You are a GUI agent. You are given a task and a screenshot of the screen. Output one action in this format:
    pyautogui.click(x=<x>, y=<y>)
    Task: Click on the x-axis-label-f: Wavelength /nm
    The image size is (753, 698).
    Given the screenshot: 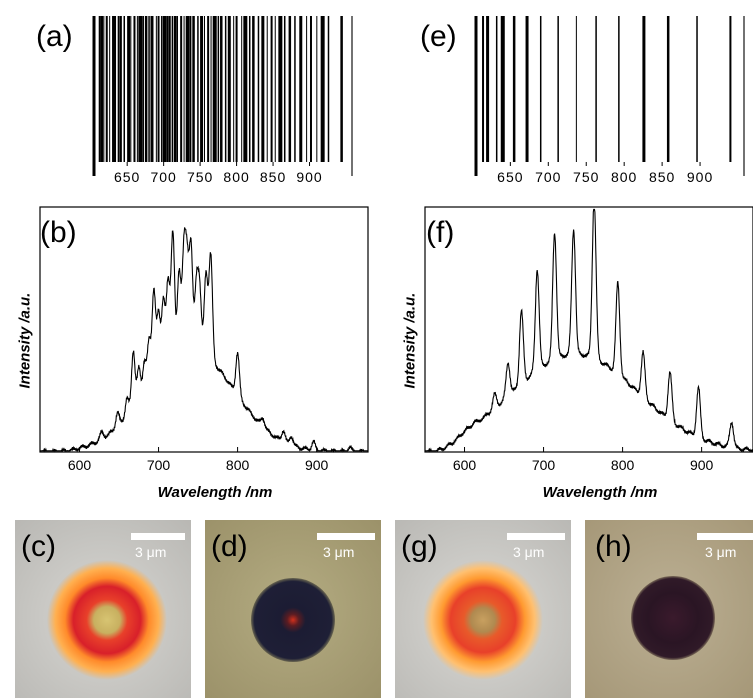 What is the action you would take?
    pyautogui.click(x=600, y=492)
    